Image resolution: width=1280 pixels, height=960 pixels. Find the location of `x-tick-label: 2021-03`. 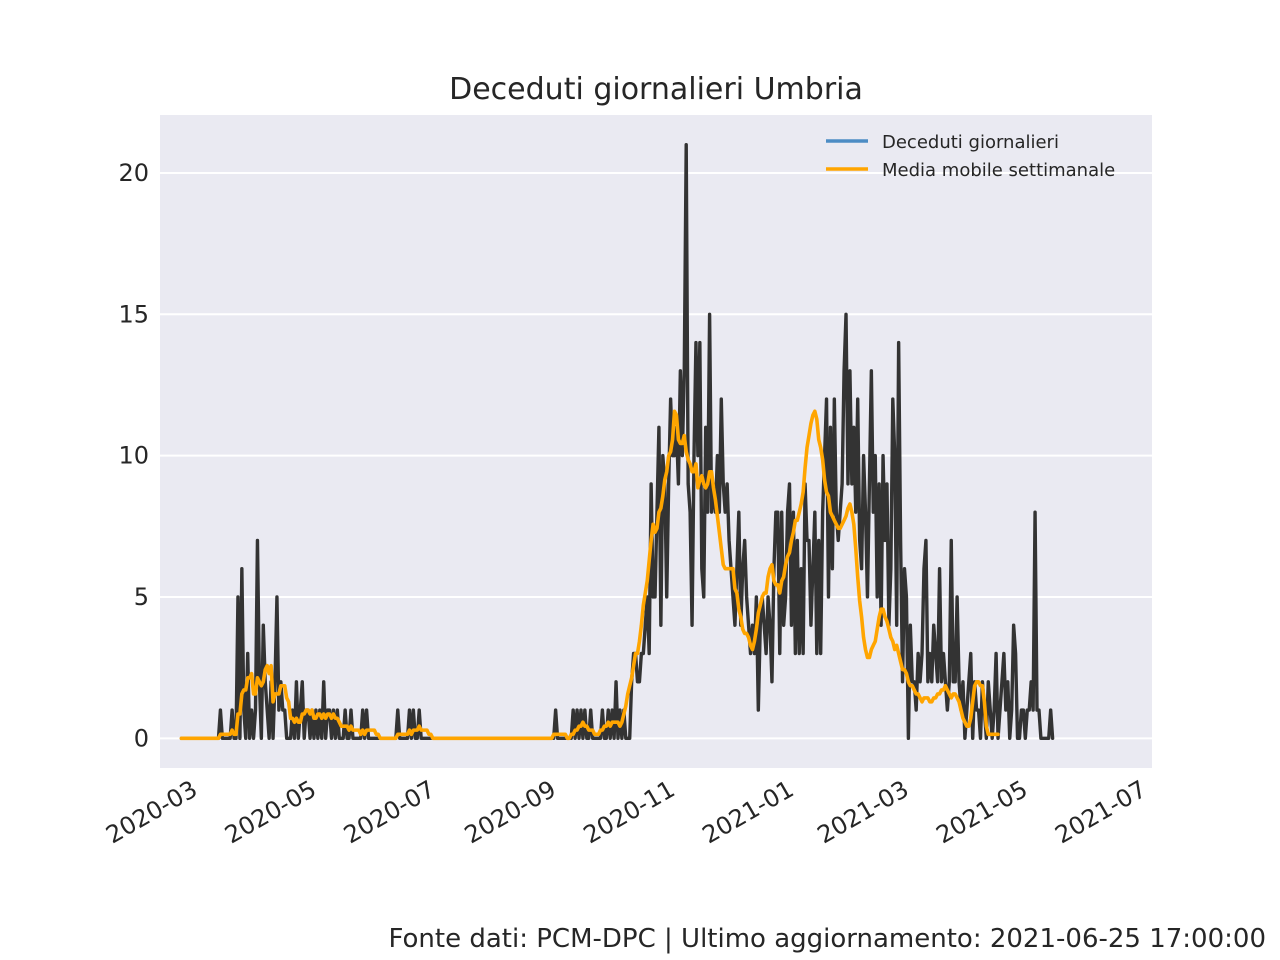

x-tick-label: 2021-03 is located at coordinates (863, 812).